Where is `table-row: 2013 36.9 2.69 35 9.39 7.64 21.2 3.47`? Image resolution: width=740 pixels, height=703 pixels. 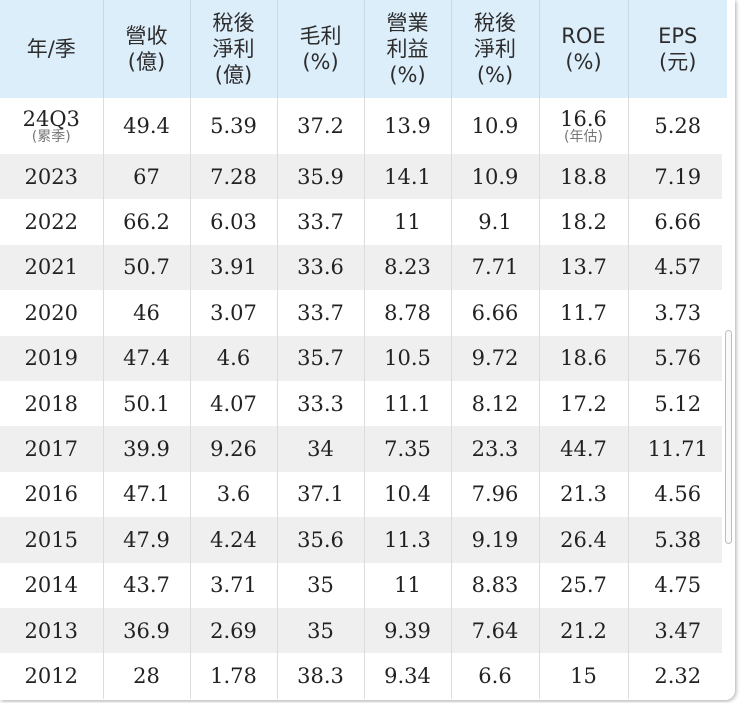
table-row: 2013 36.9 2.69 35 9.39 7.64 21.2 3.47 is located at coordinates (363, 630).